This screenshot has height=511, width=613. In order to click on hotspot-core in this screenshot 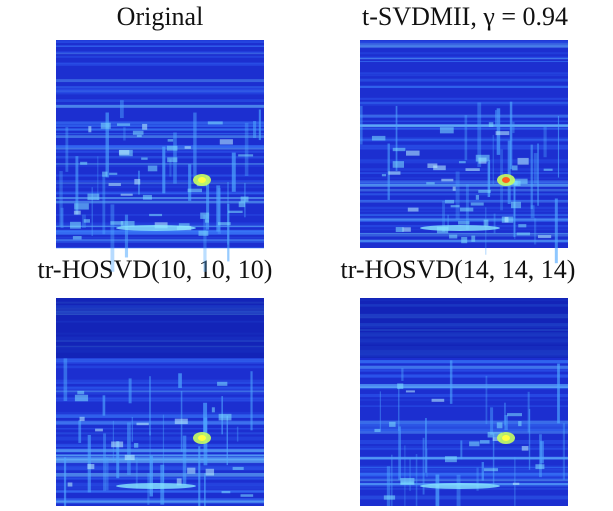, I will do `click(202, 438)`.